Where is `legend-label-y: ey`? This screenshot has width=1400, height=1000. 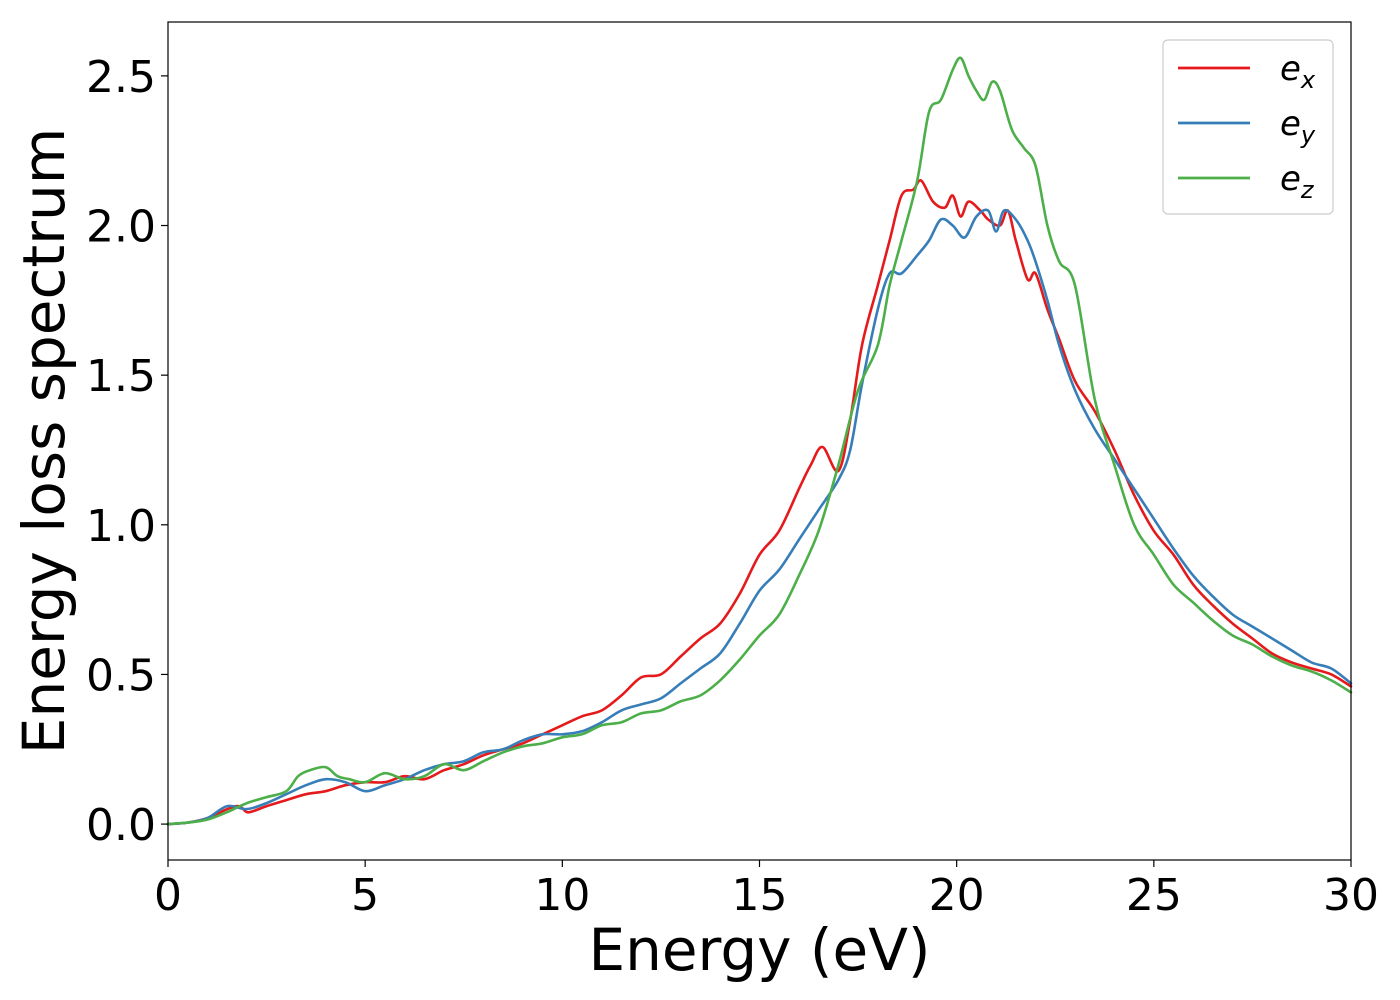 legend-label-y: ey is located at coordinates (1298, 126).